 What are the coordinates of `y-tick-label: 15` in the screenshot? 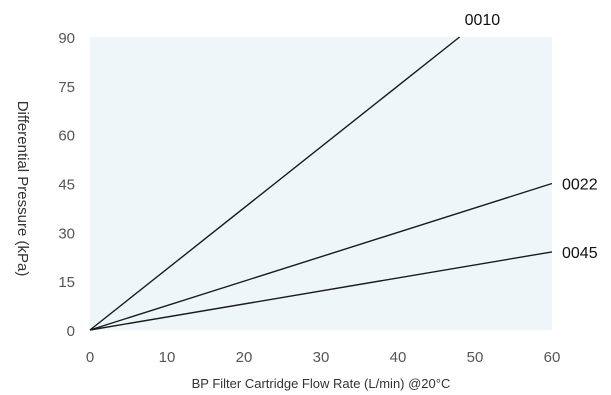 It's located at (66, 282).